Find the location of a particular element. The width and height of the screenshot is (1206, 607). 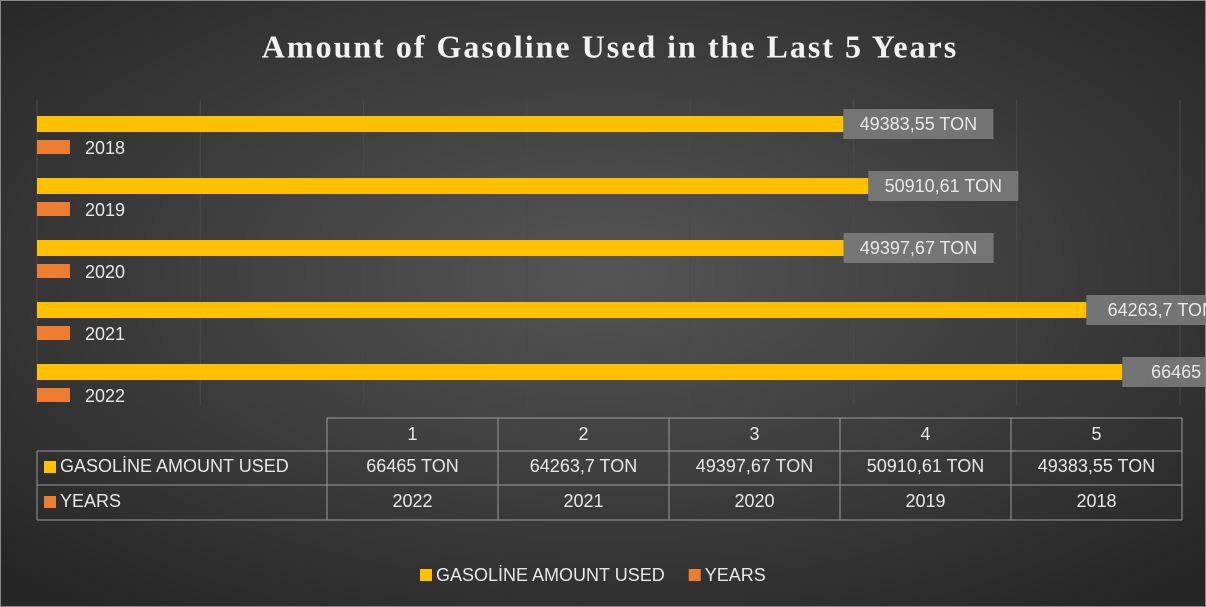

legend-label: GASOLİNE AMOUNT USED is located at coordinates (550, 575).